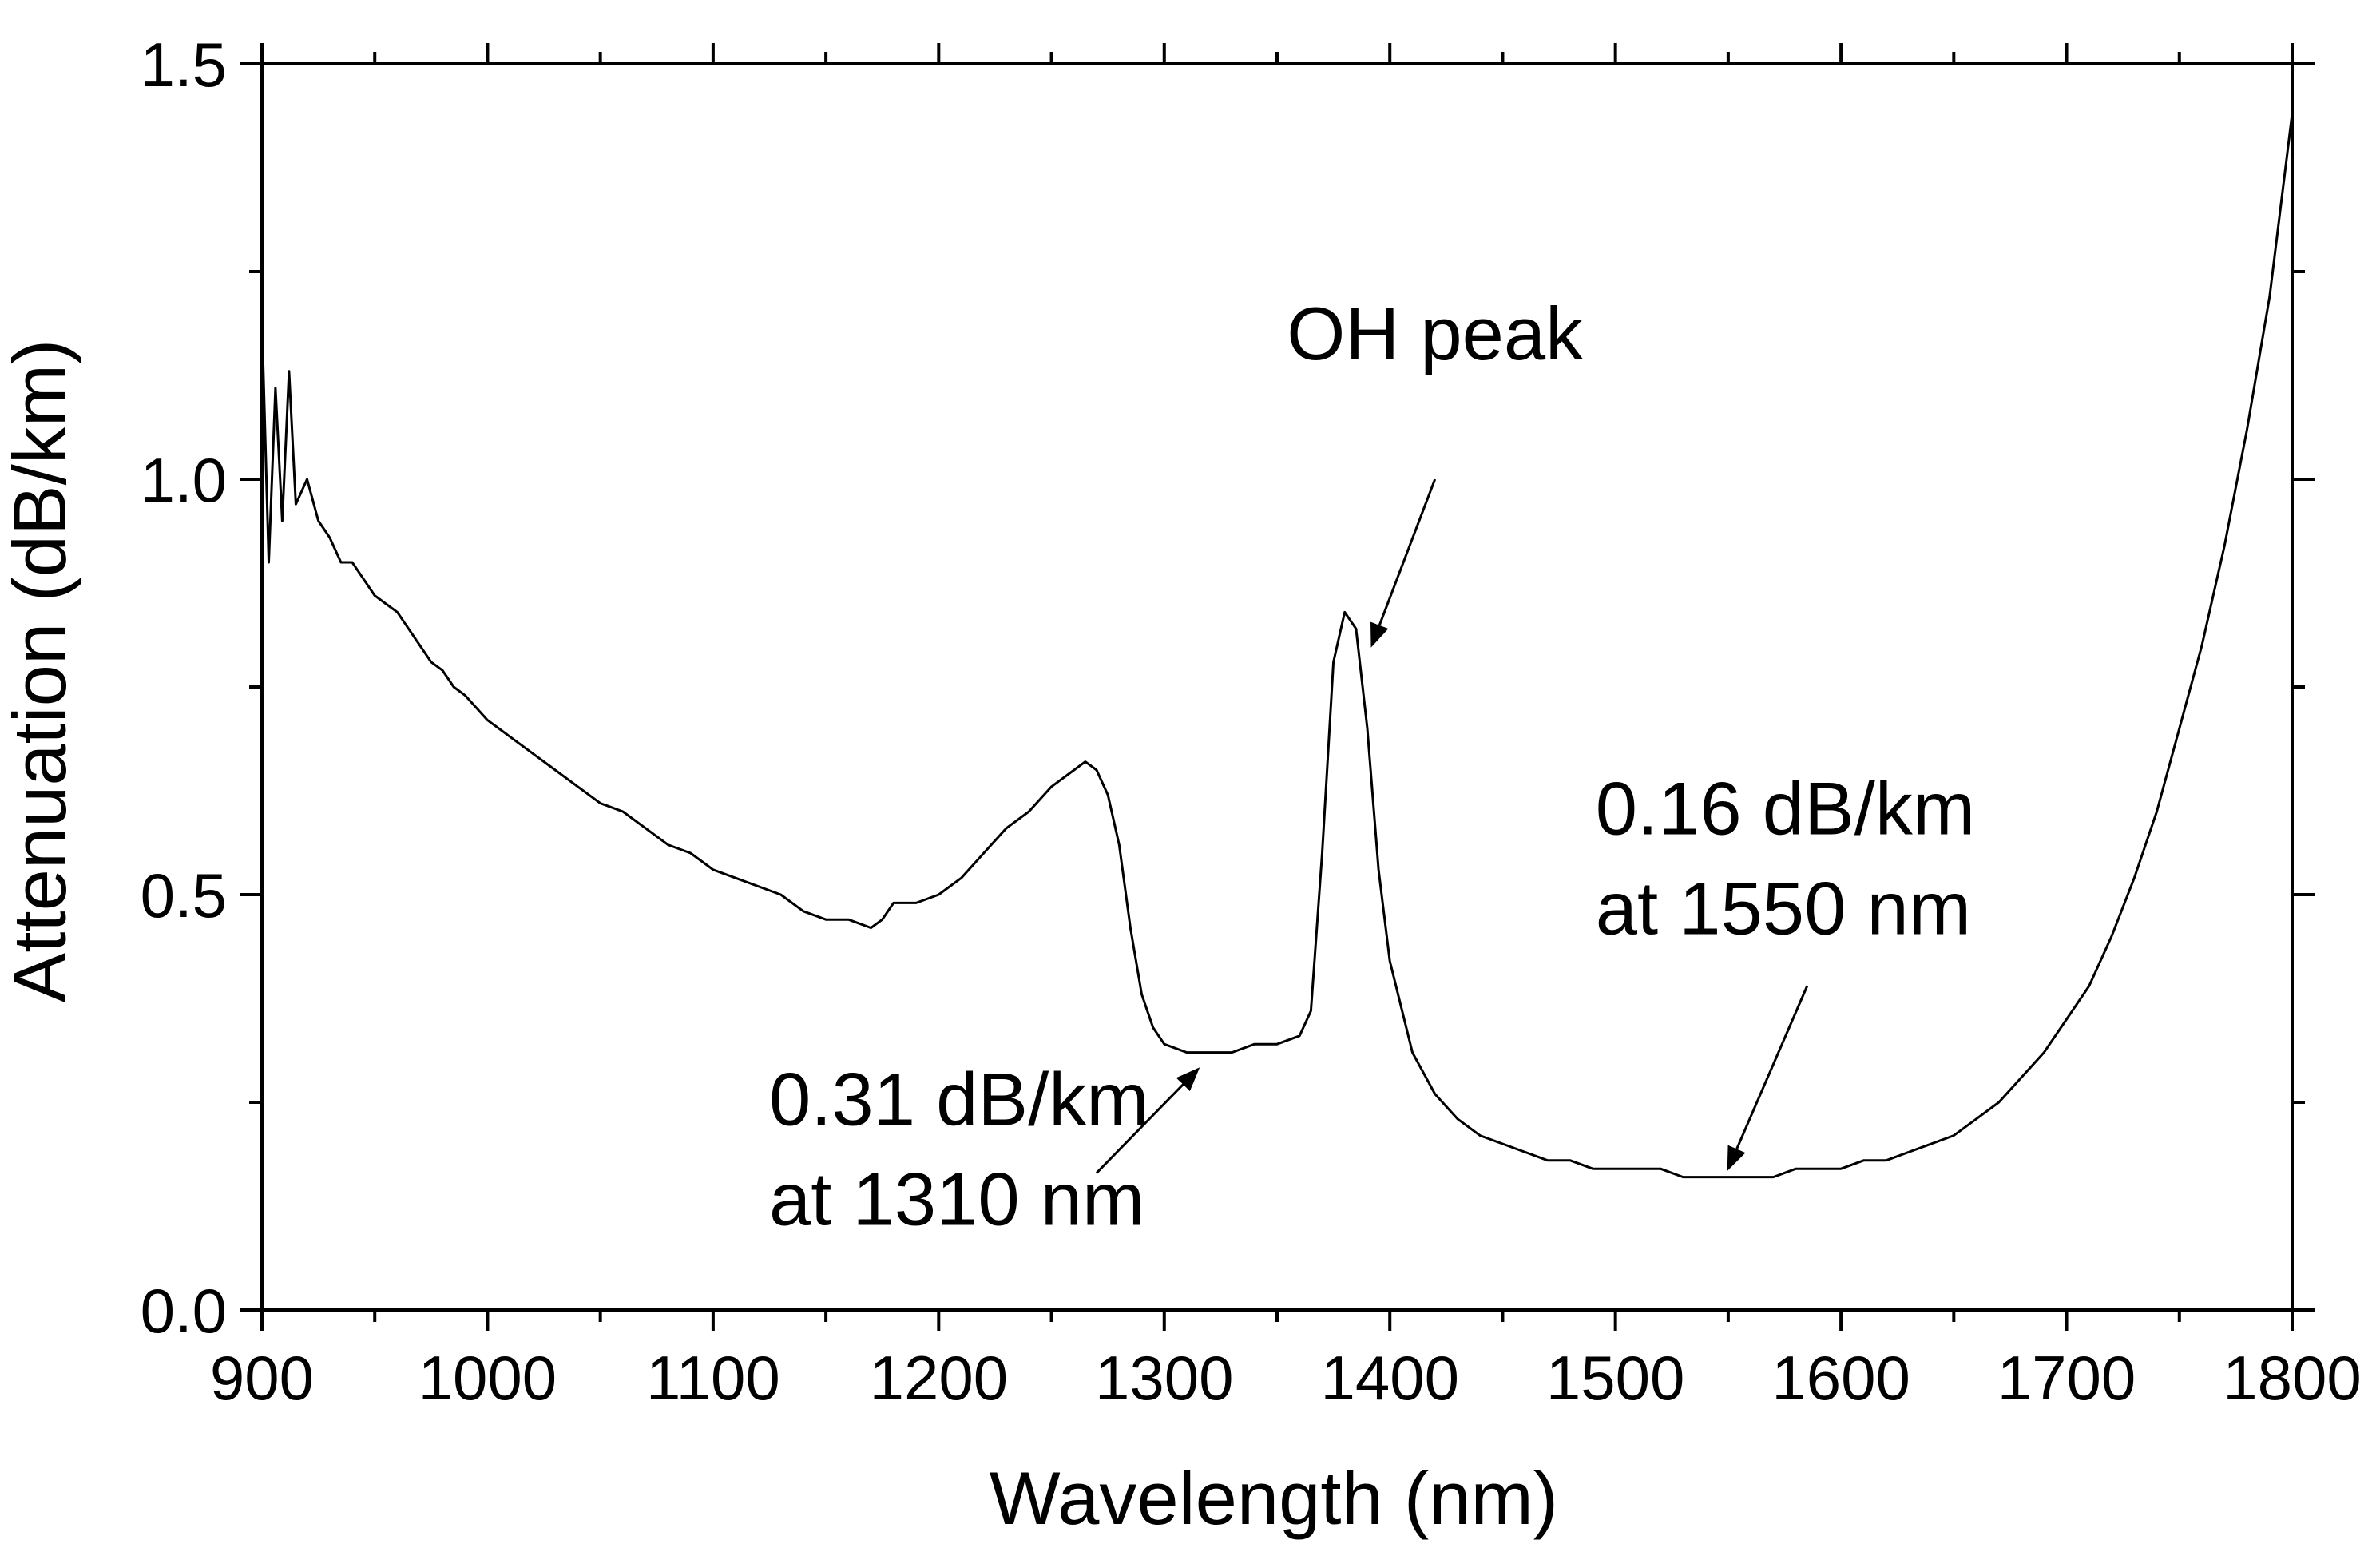 The height and width of the screenshot is (1544, 2380). Describe the element at coordinates (1389, 1378) in the screenshot. I see `x-tick-label: 1400` at that location.